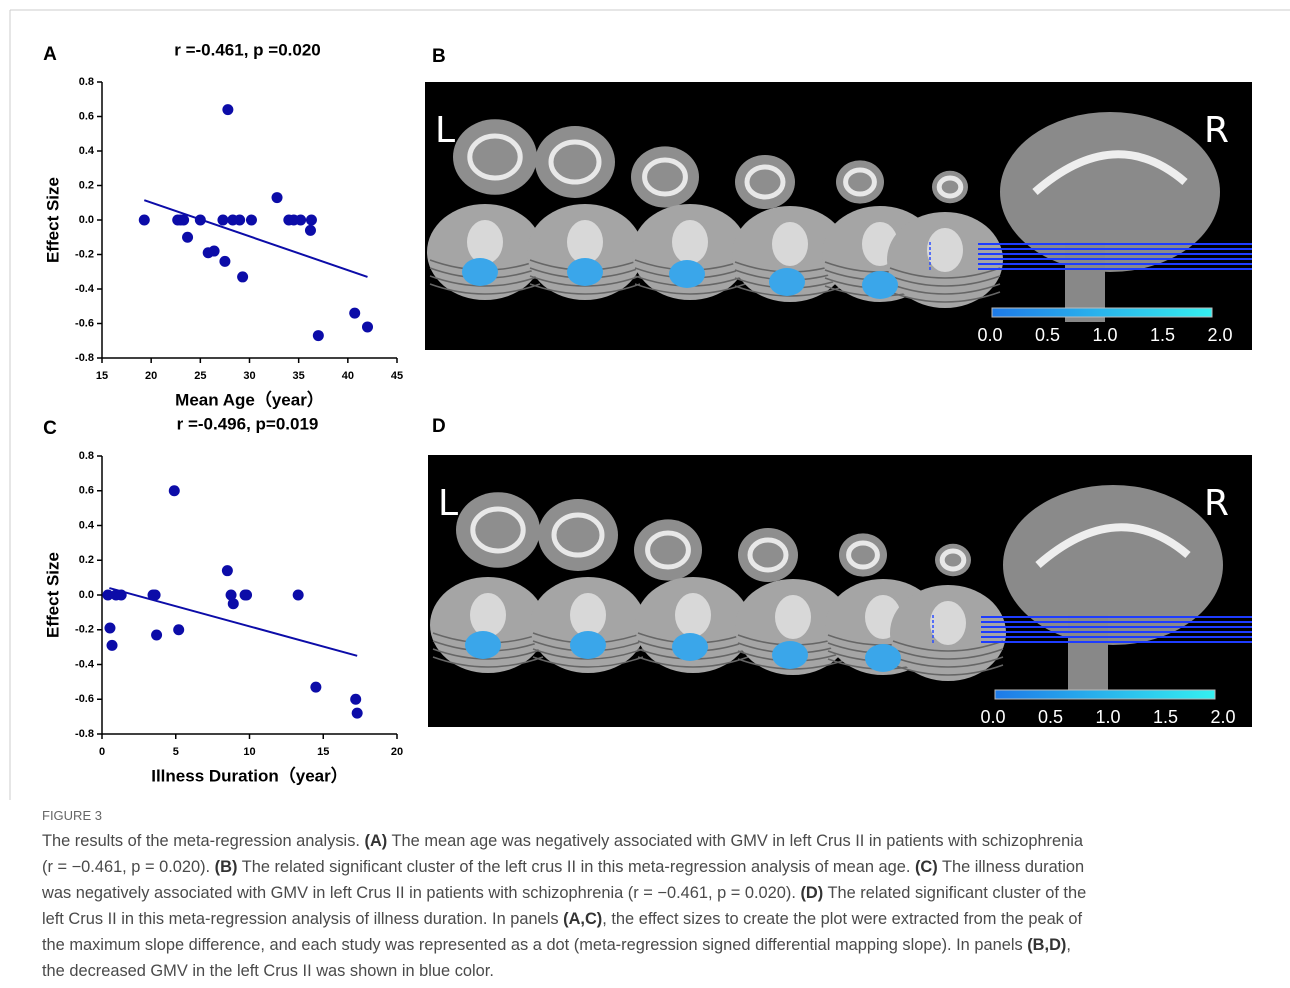  I want to click on y-tick-label: -0.2, so click(84, 630).